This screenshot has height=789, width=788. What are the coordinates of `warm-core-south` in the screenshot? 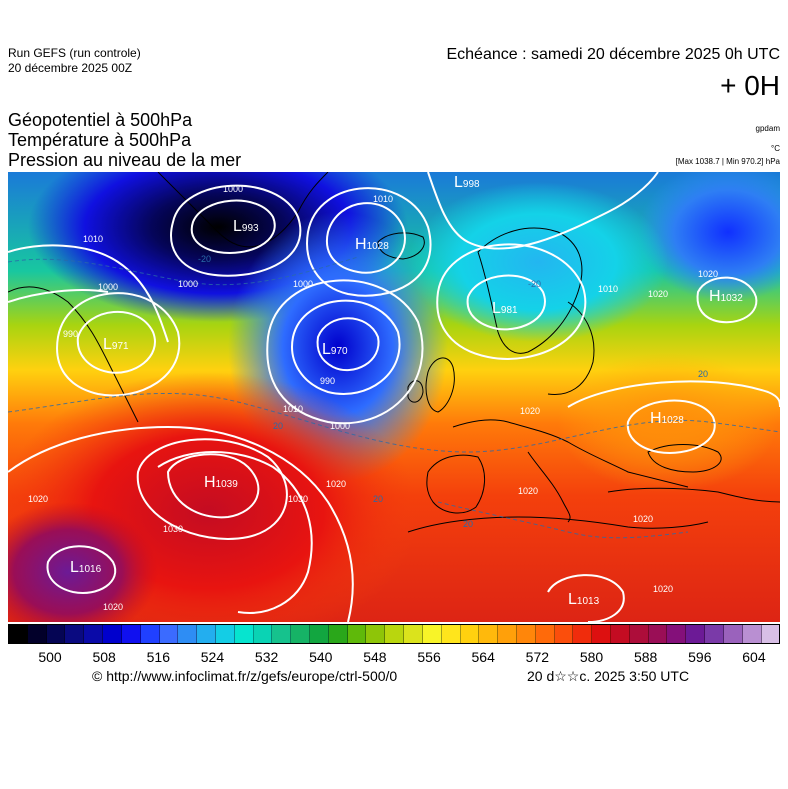 It's located at (83, 562).